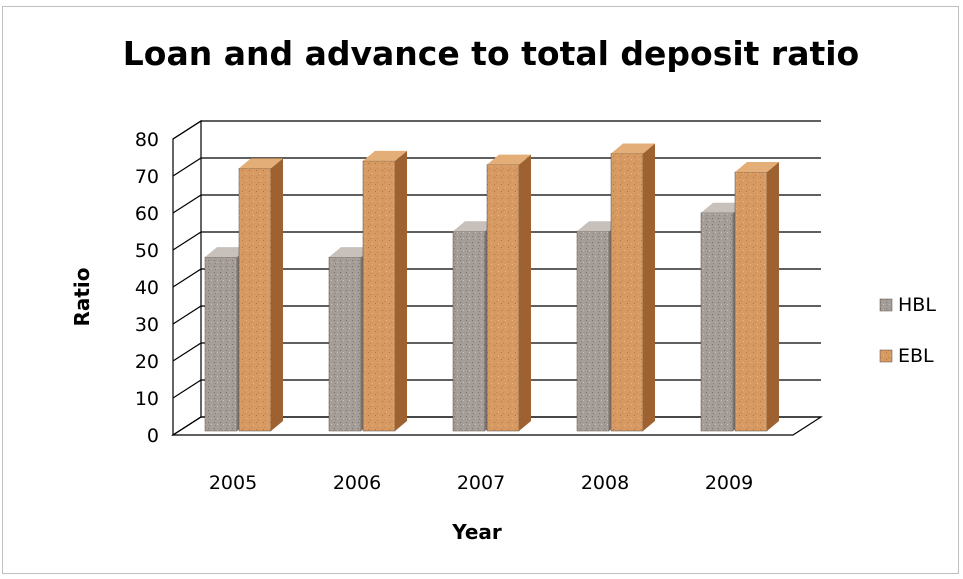 This screenshot has width=963, height=579. Describe the element at coordinates (147, 251) in the screenshot. I see `y-tick-label: 50` at that location.